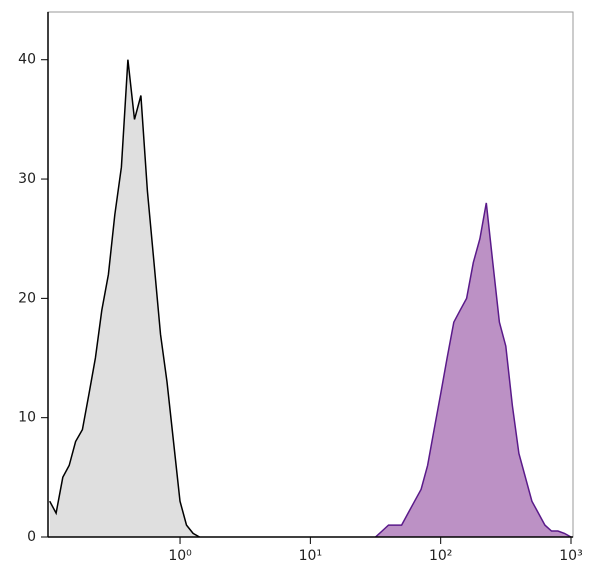 The image size is (600, 582). Describe the element at coordinates (31, 537) in the screenshot. I see `y-tick-label: 0` at that location.